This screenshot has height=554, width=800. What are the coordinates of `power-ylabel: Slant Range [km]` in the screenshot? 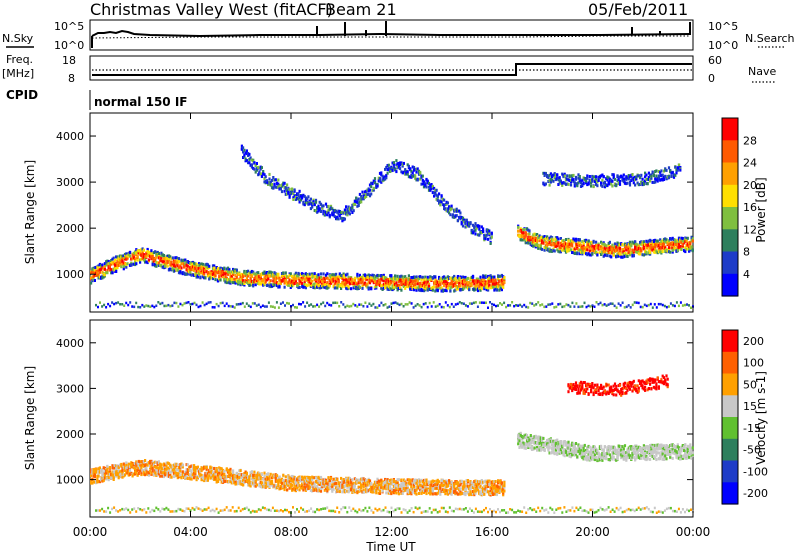 It's located at (30, 212).